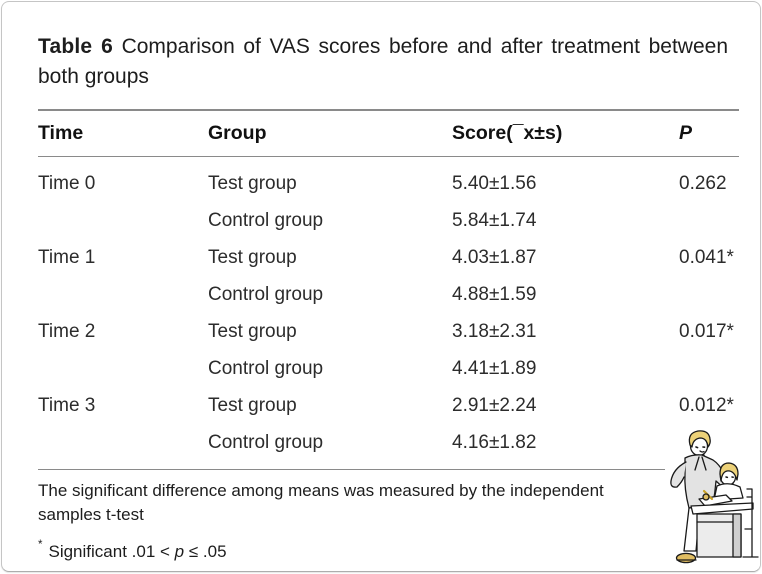  What do you see at coordinates (388, 442) in the screenshot?
I see `table-row: Control group 4.16±1.82` at bounding box center [388, 442].